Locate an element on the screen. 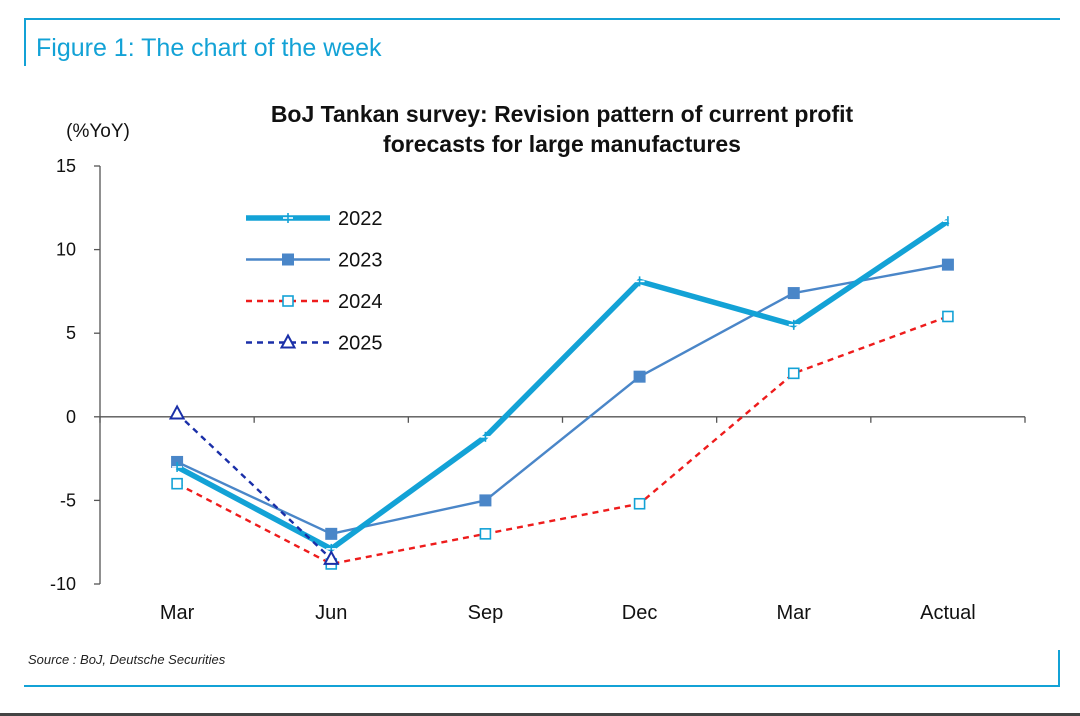 This screenshot has height=716, width=1080. x-tick-label: Dec is located at coordinates (640, 613).